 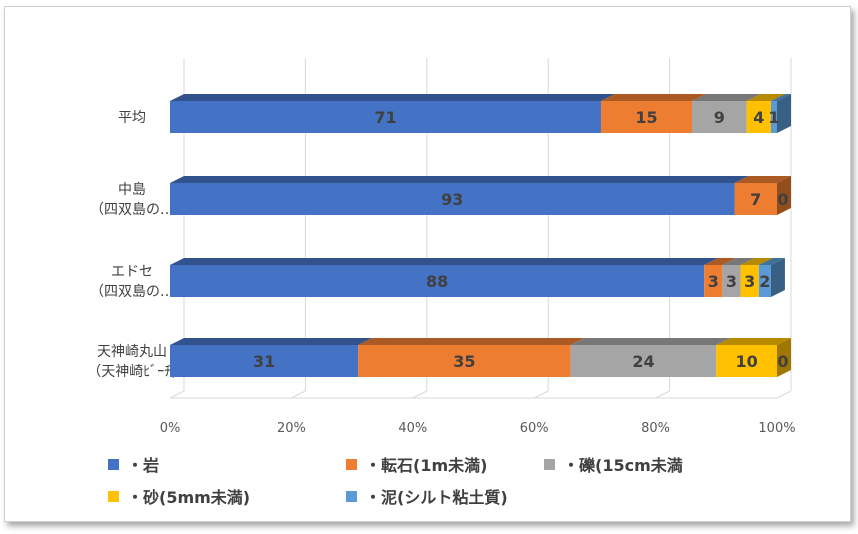 I want to click on data-label: 88, so click(x=437, y=281).